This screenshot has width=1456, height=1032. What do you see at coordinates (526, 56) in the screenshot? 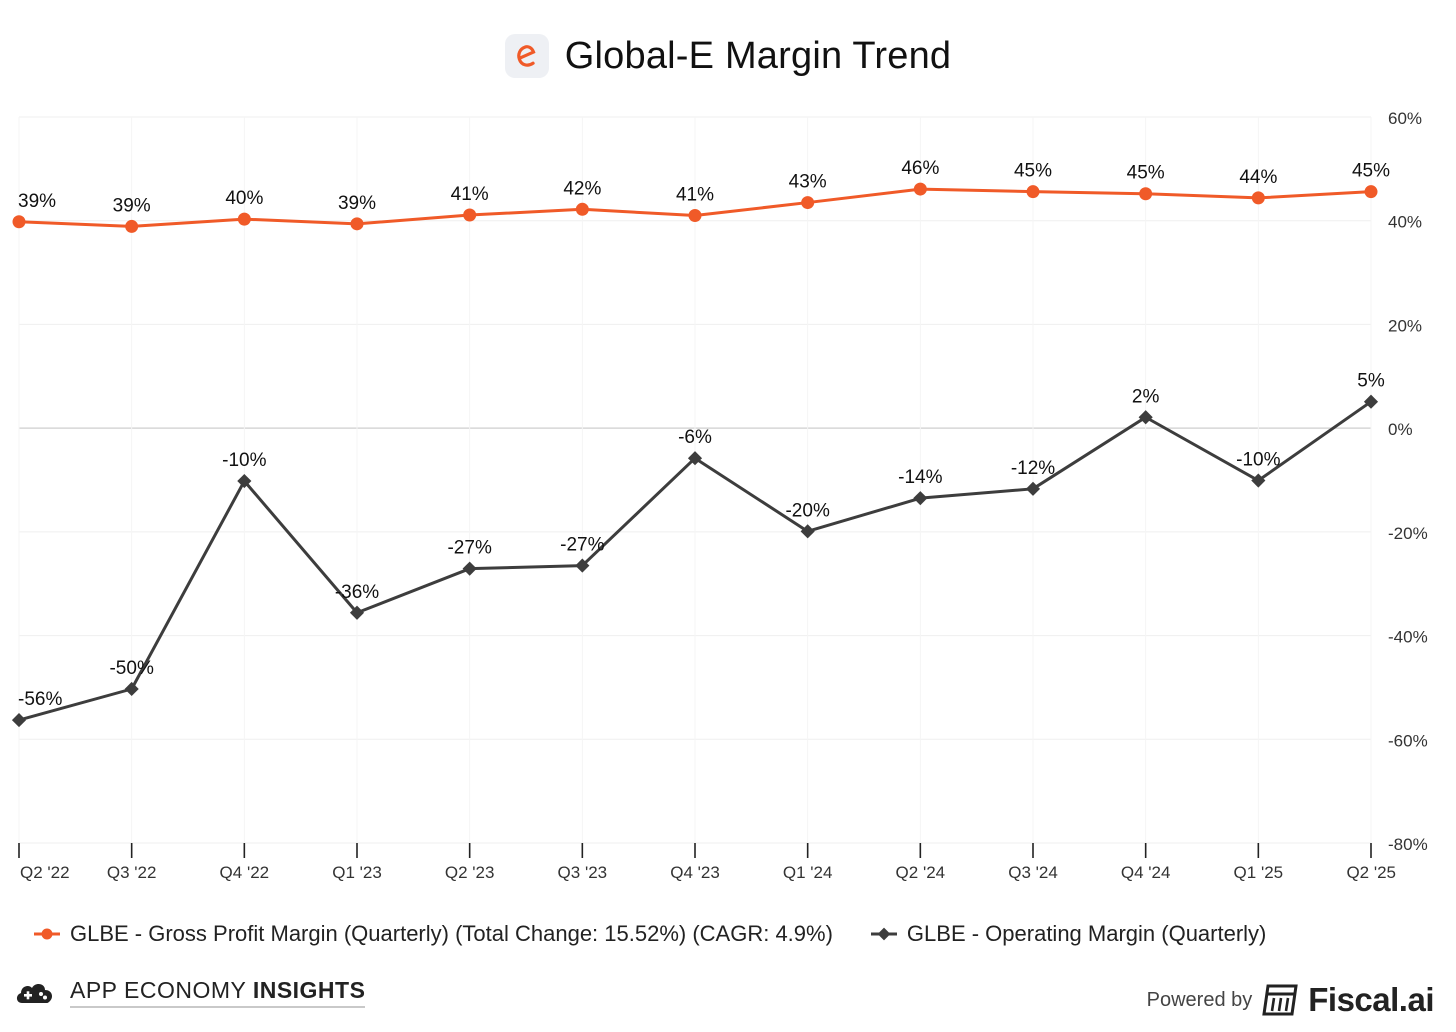
I see `global-e-logo-icon` at bounding box center [526, 56].